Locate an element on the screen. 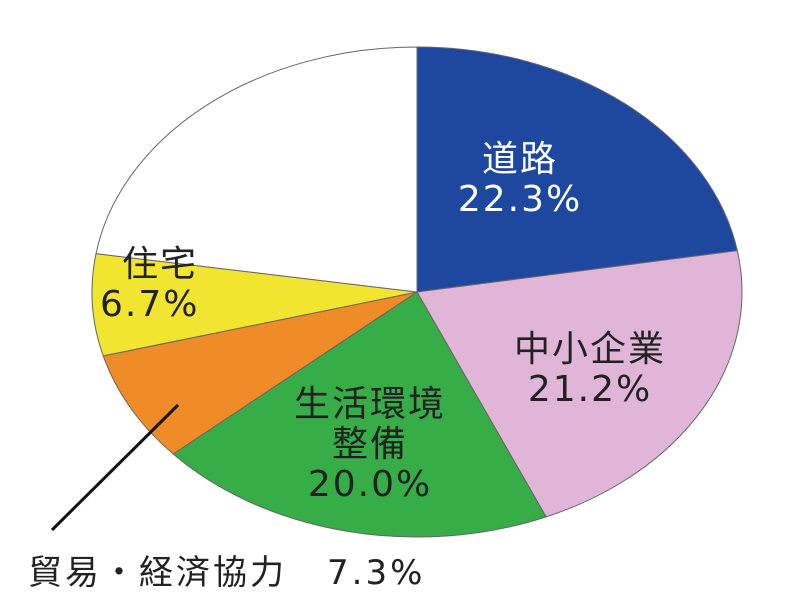  label-trade-value: 7.3% is located at coordinates (376, 573).